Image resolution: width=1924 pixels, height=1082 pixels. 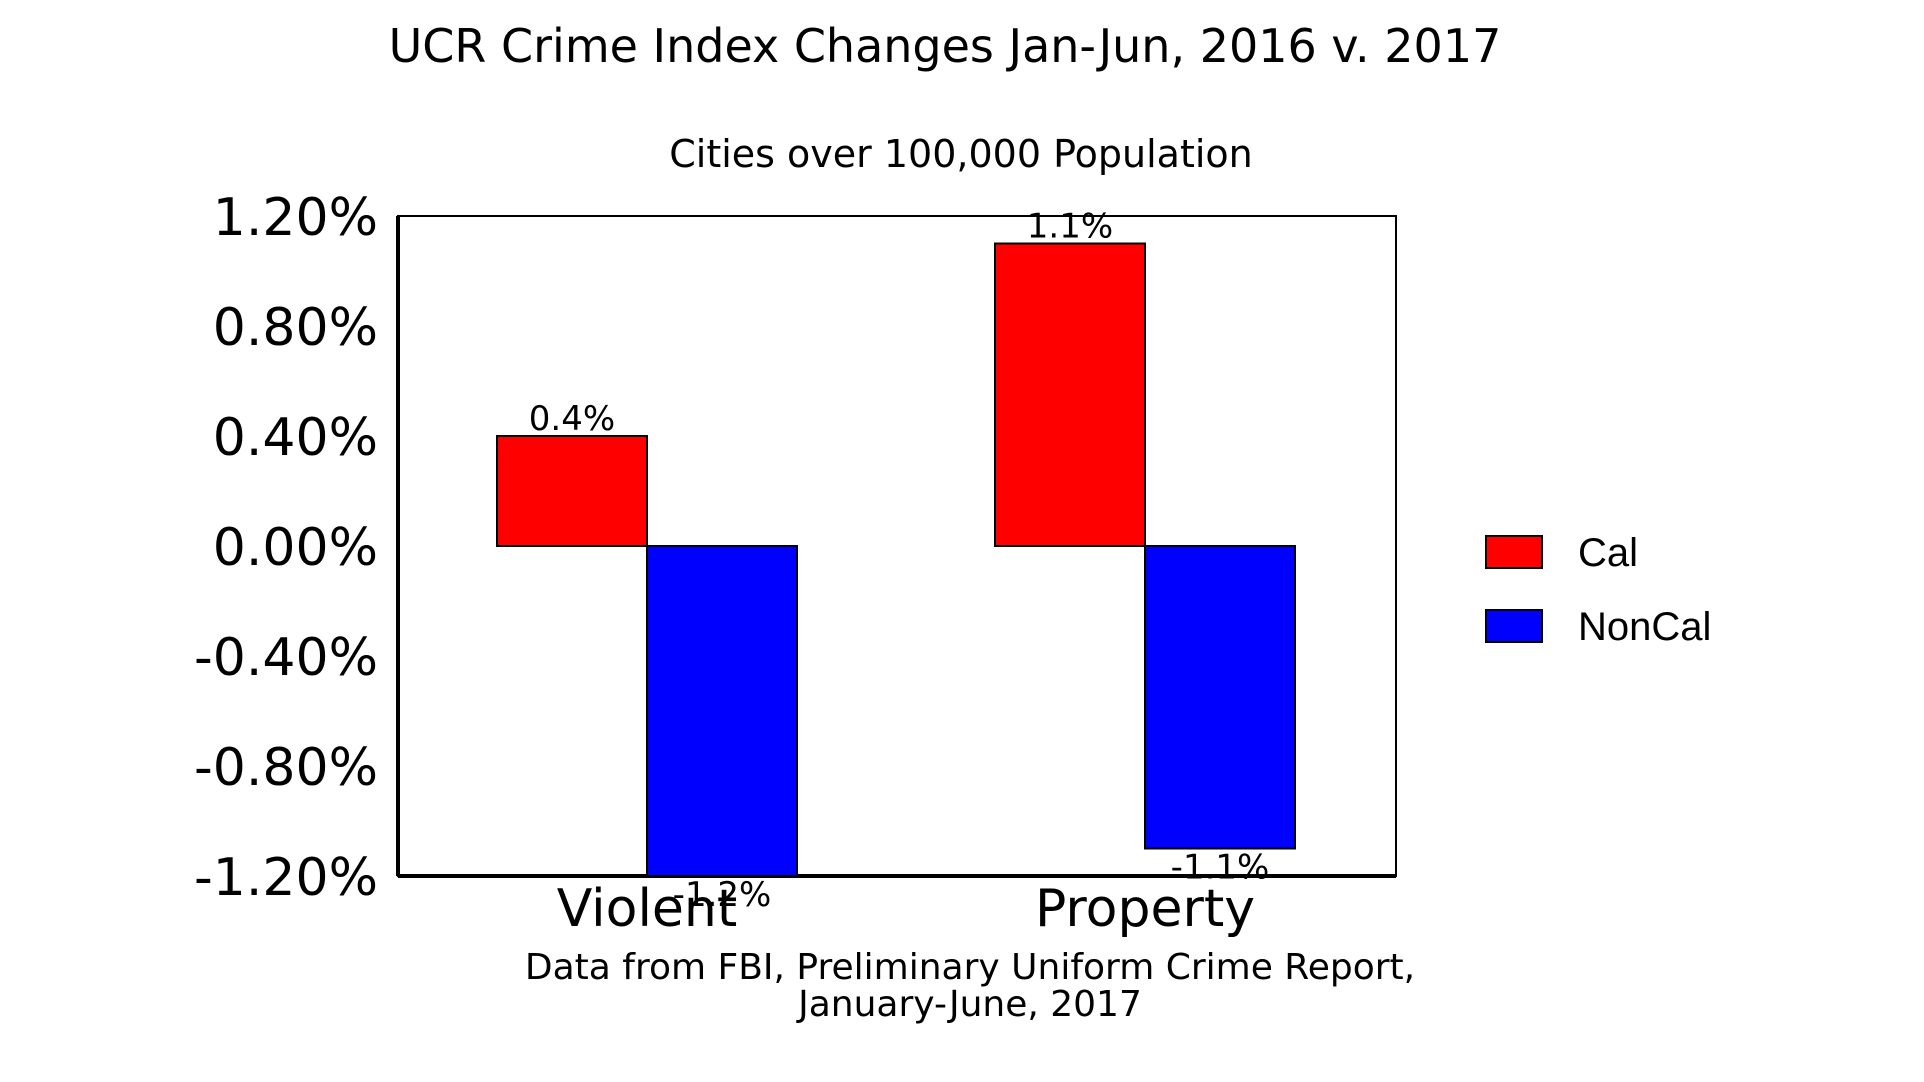 I want to click on y-tick-label: 1.20%, so click(x=295, y=218).